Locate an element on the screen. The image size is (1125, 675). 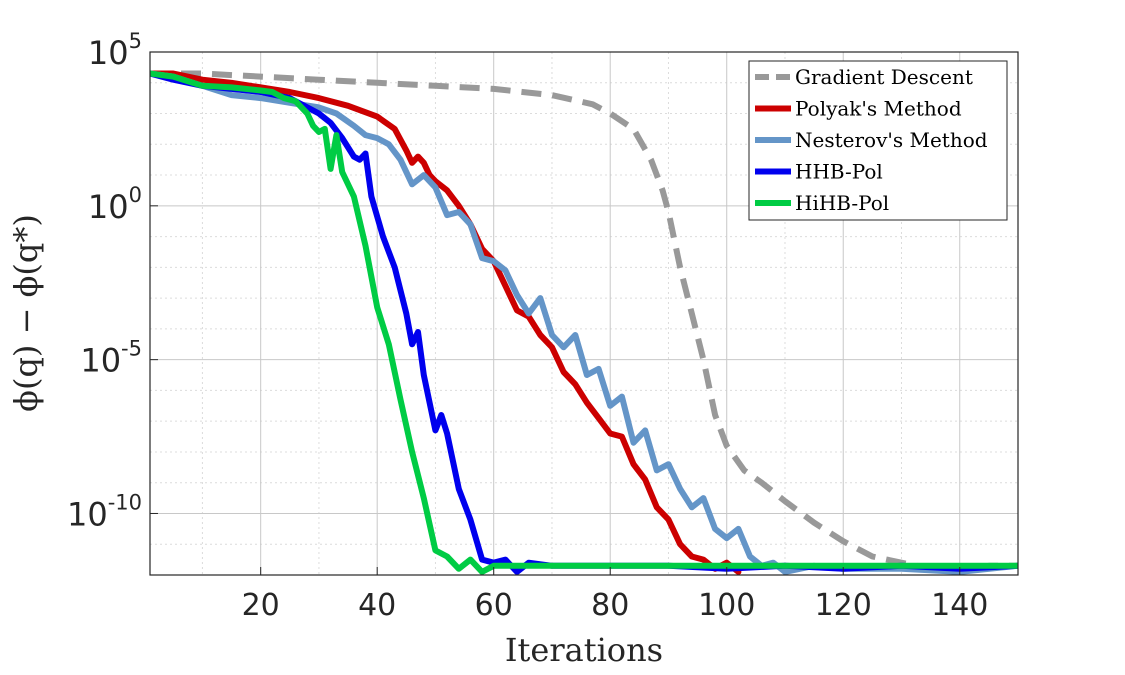
y-tick-label: 10⁻⁵ is located at coordinates (111, 358).